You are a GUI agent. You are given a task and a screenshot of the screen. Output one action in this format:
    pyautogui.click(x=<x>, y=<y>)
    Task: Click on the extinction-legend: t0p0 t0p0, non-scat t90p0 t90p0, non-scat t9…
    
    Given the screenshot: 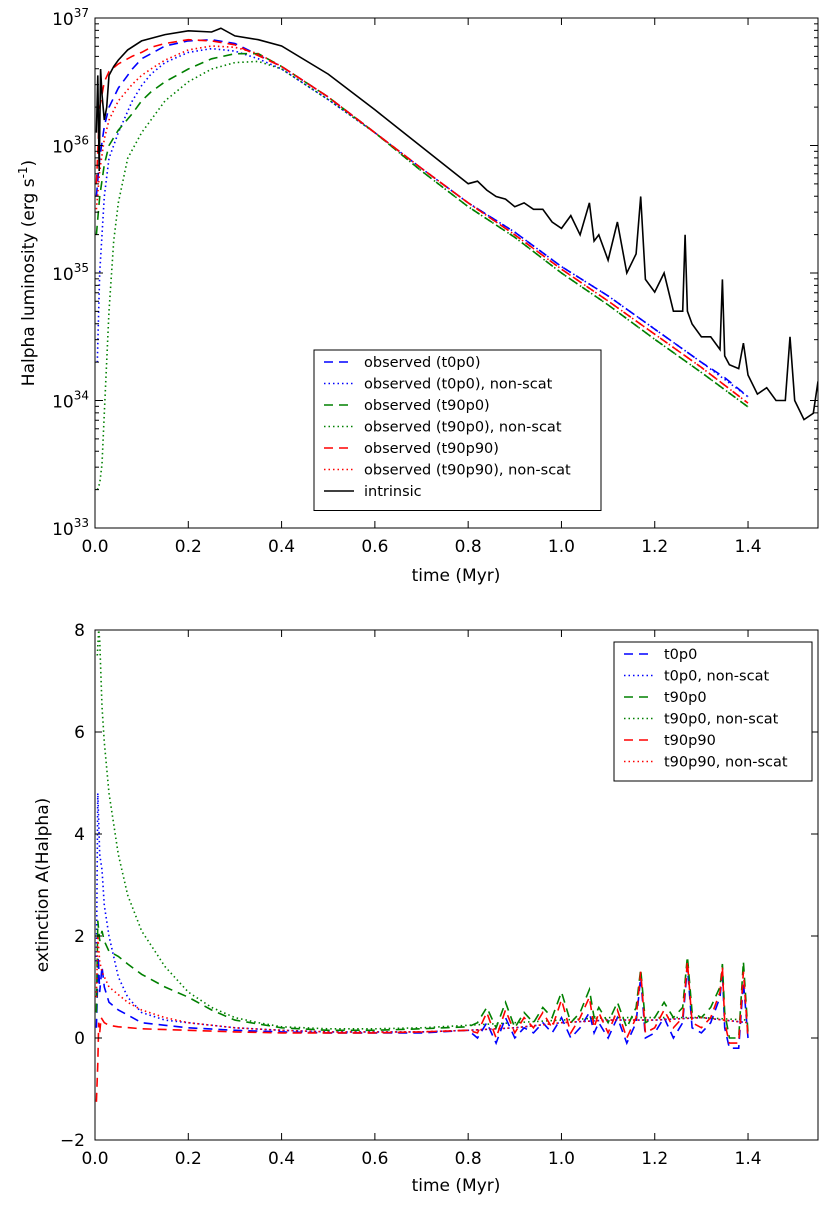 What is the action you would take?
    pyautogui.click(x=713, y=711)
    